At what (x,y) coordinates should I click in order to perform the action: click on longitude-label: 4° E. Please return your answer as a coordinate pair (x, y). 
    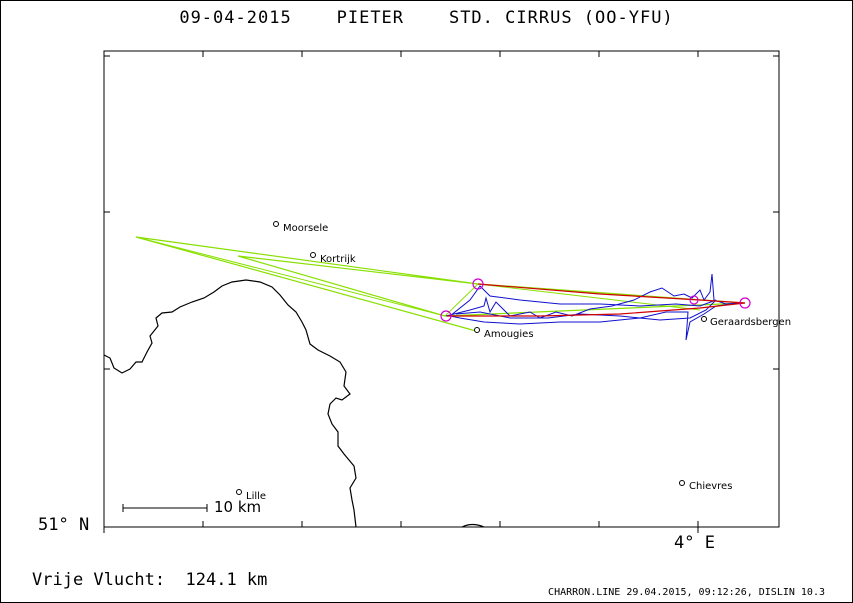
    Looking at the image, I should click on (694, 543).